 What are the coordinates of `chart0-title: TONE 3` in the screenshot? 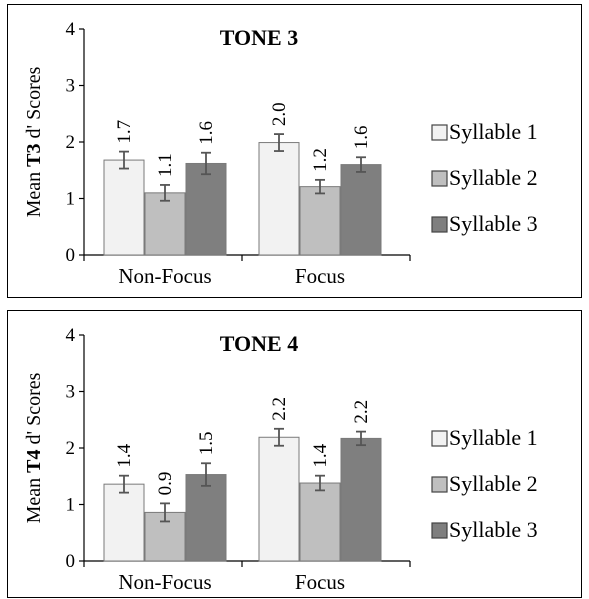 It's located at (259, 37).